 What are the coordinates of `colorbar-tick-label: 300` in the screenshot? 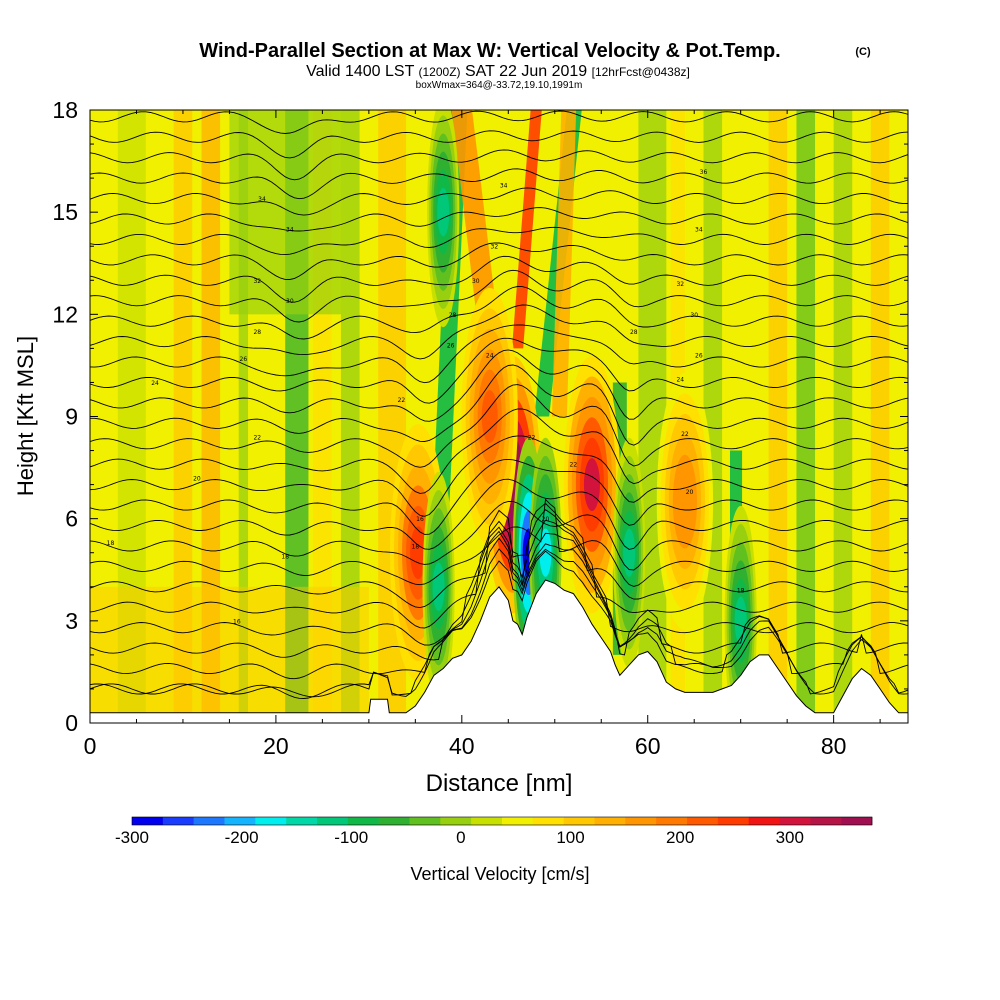 It's located at (790, 837).